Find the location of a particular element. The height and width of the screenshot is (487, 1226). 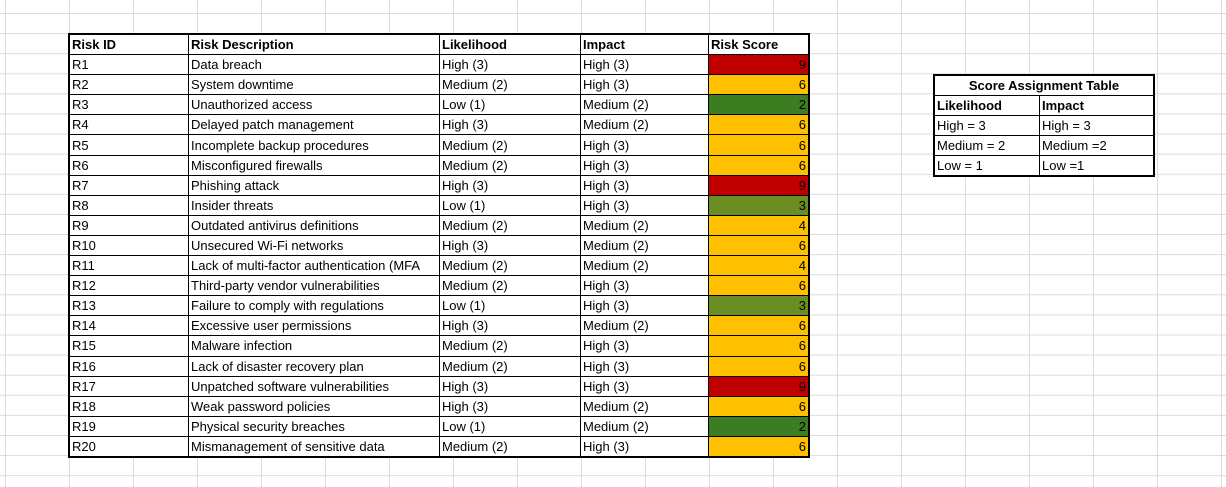

risk-description-cell: Unauthorized access is located at coordinates (314, 105).